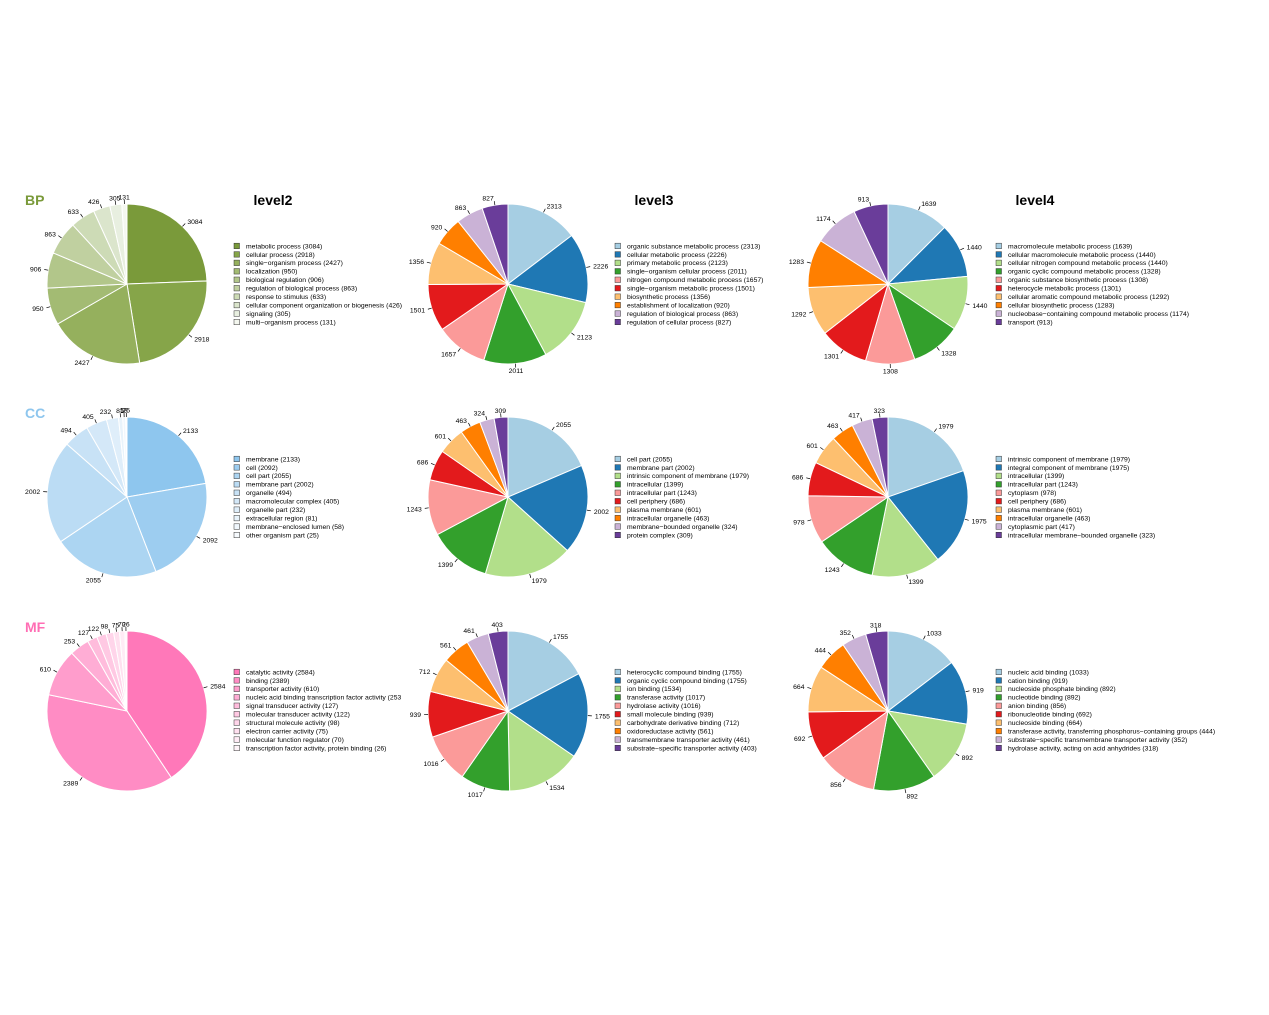  I want to click on legend-entry: transport (913), so click(1030, 322).